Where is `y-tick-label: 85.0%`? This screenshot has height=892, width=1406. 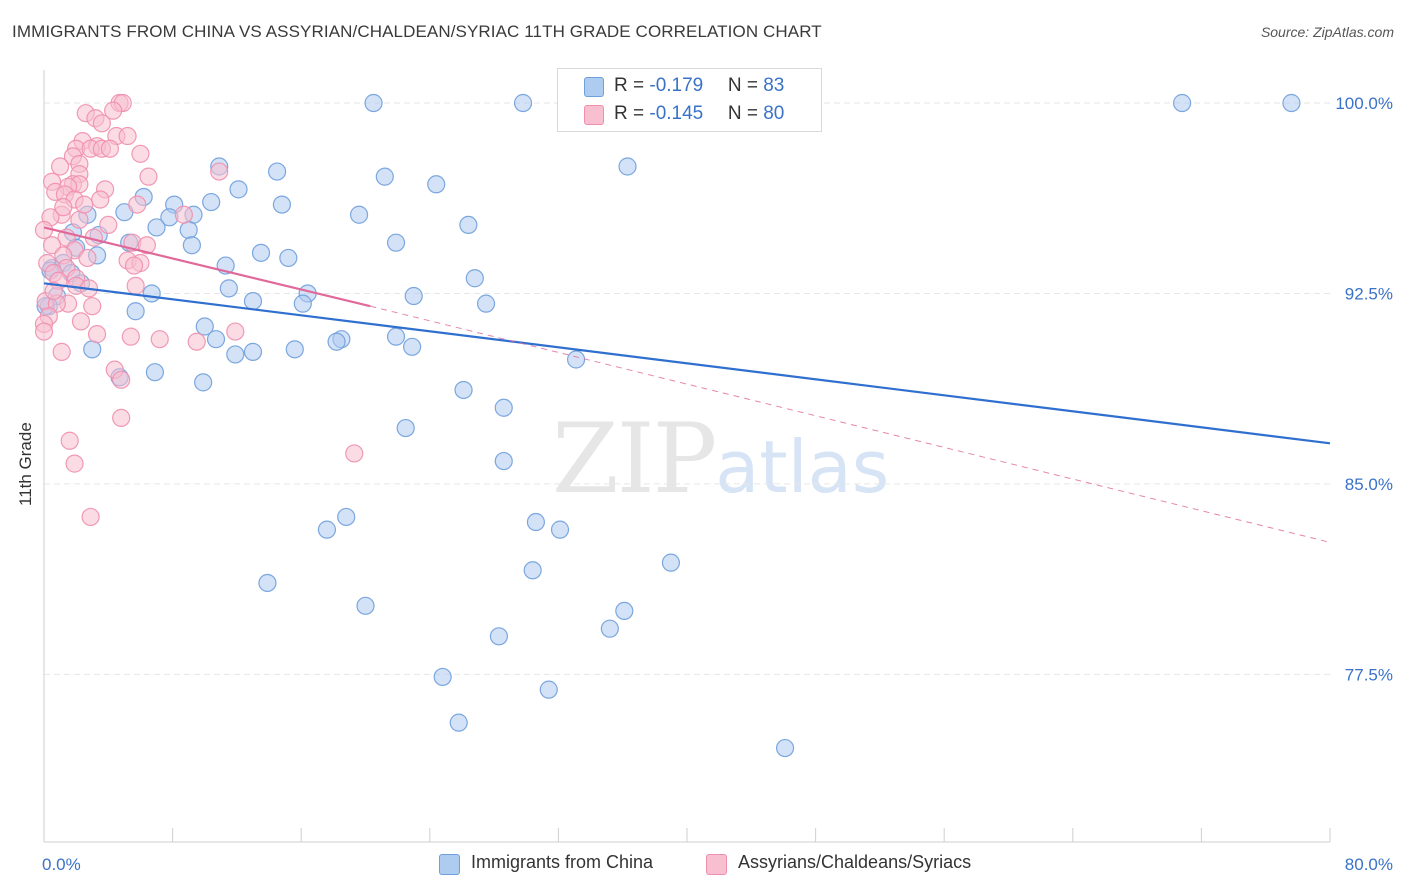 y-tick-label: 85.0% is located at coordinates (1369, 484).